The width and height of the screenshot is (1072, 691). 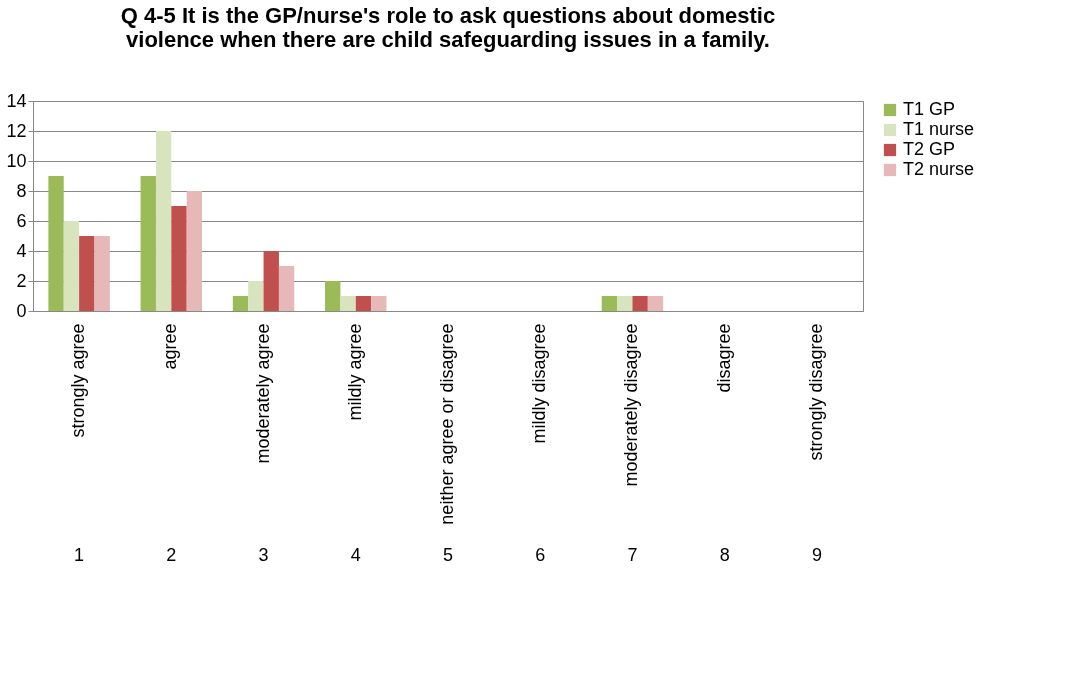 I want to click on x-tick-label: agree, so click(x=170, y=346).